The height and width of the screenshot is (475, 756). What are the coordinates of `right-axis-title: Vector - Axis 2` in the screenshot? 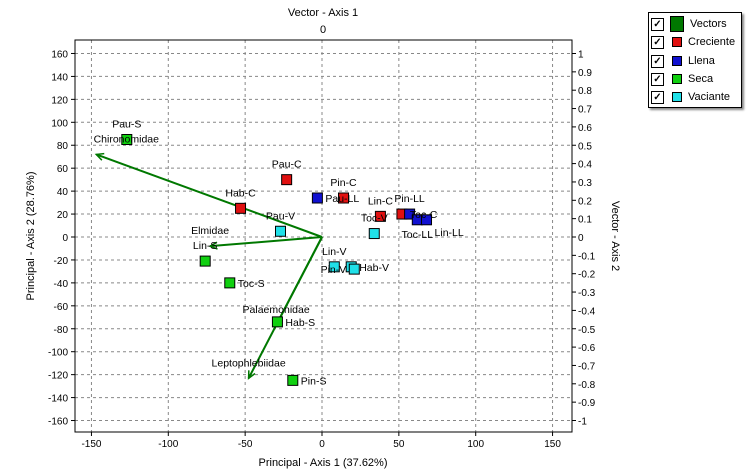 It's located at (615, 236).